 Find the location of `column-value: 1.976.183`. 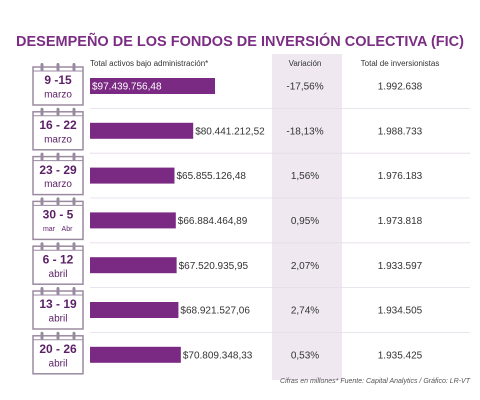

column-value: 1.976.183 is located at coordinates (400, 176).